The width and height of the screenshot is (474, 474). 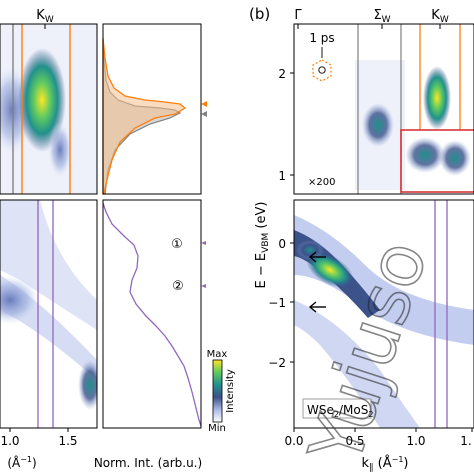 I want to click on left-bottom-heatmap, so click(x=48, y=314).